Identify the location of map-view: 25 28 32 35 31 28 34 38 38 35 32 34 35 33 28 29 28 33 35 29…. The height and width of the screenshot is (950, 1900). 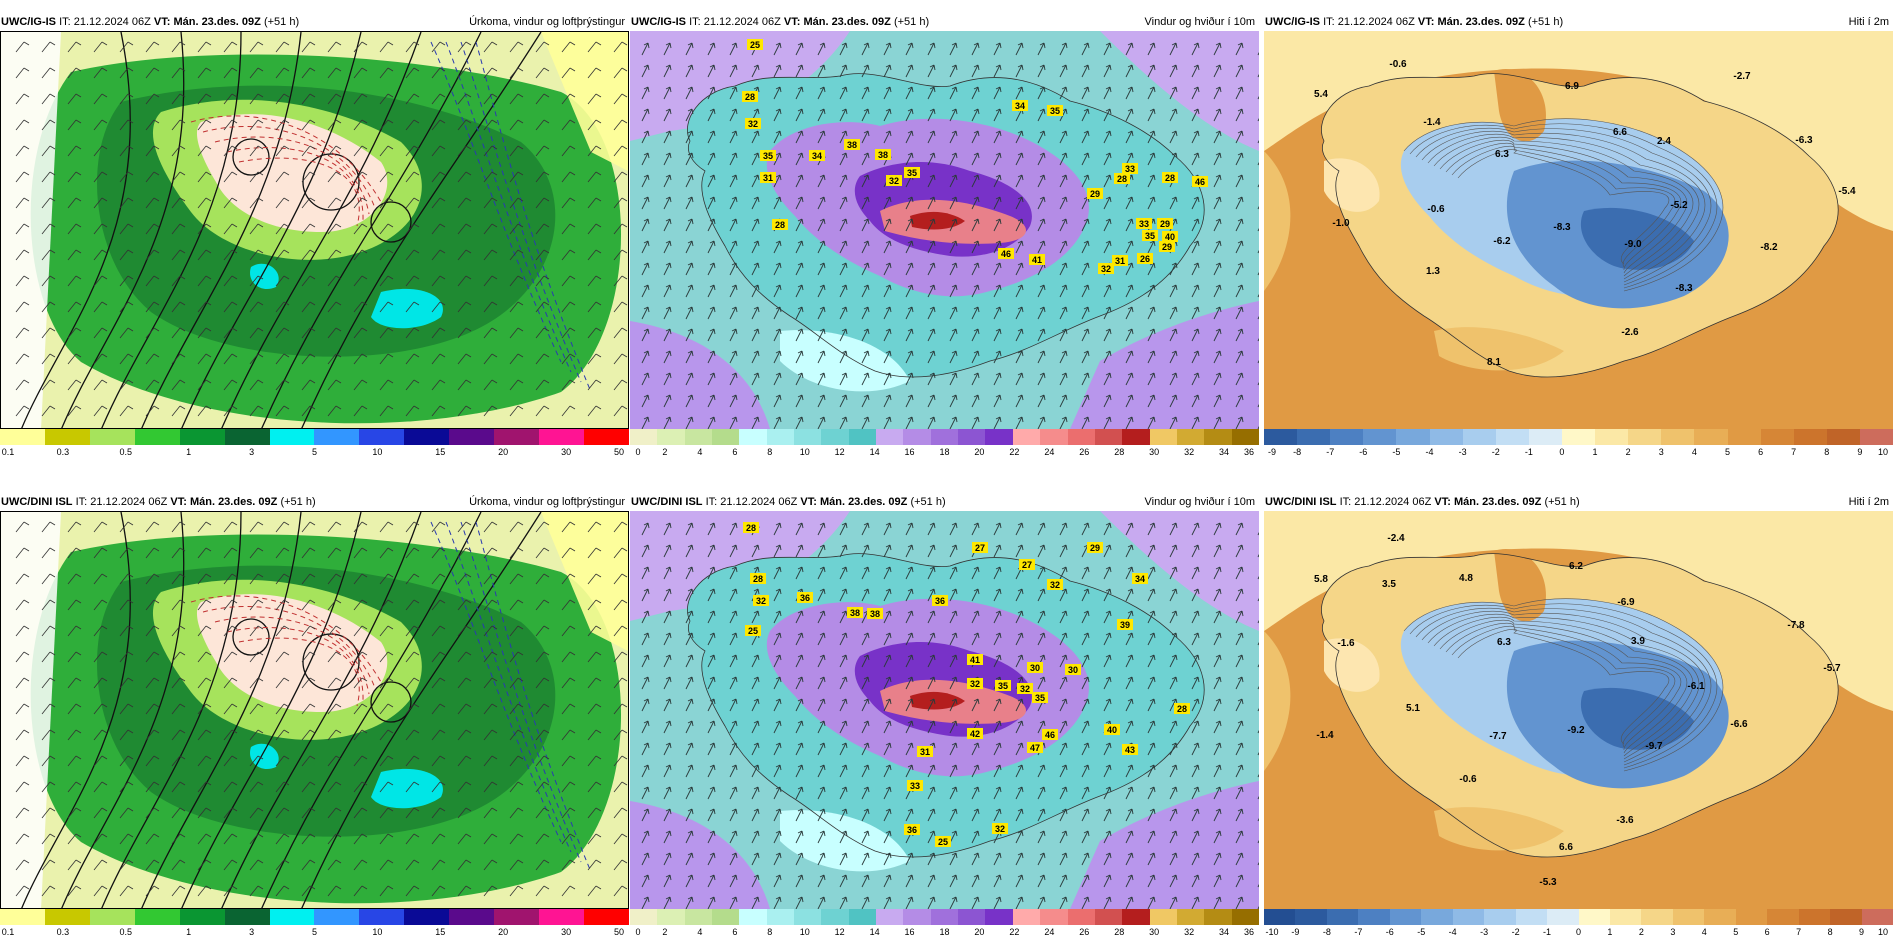
(944, 230).